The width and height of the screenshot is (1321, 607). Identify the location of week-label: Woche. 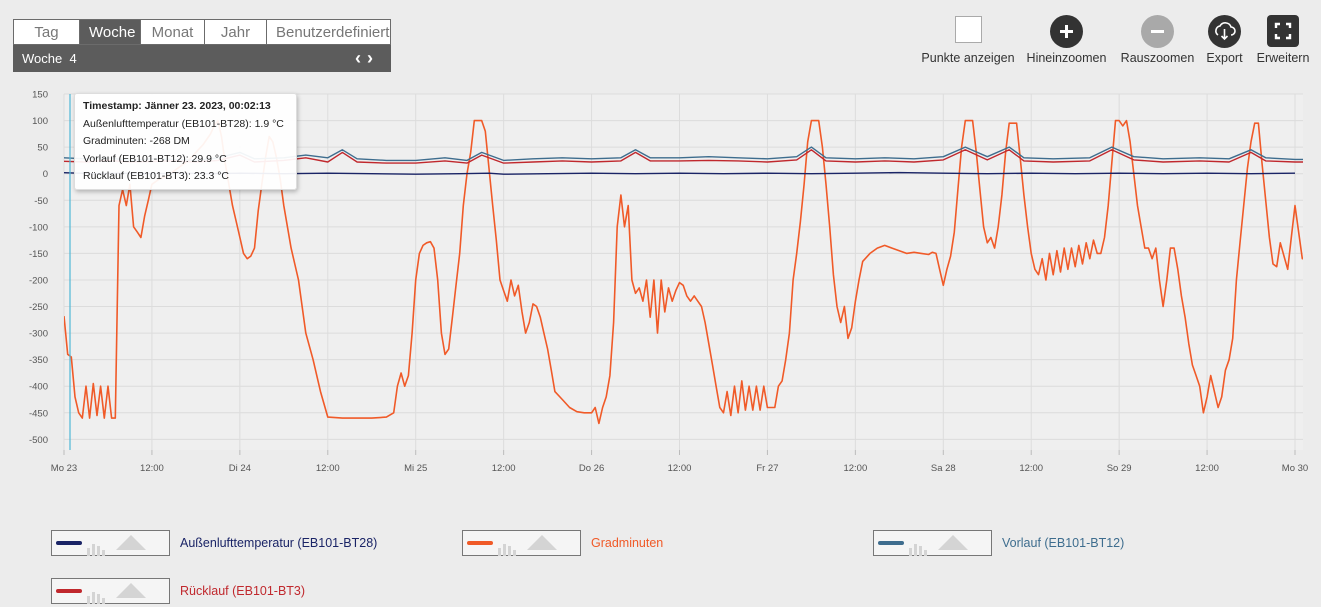
(42, 58).